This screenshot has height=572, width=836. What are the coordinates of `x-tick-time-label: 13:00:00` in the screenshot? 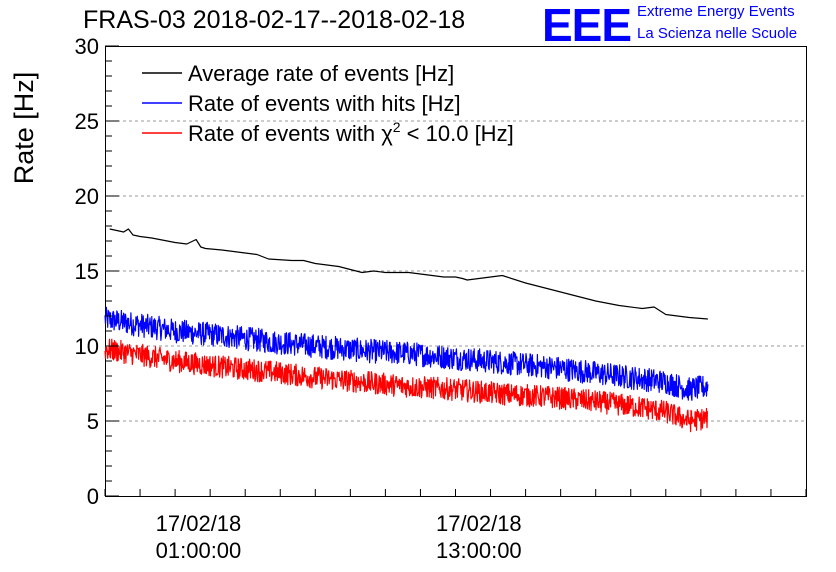 It's located at (479, 550).